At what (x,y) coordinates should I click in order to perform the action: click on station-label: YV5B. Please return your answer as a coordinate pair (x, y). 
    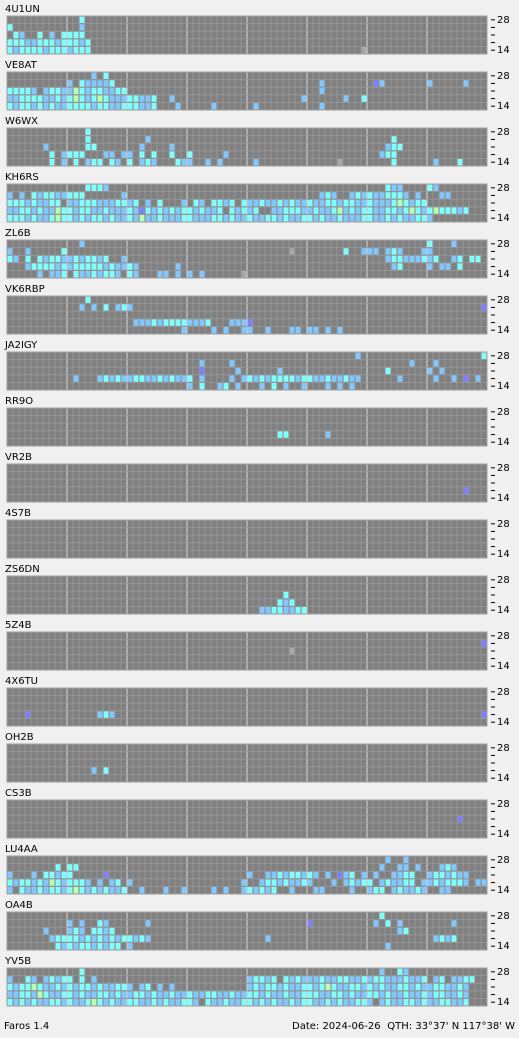
    Looking at the image, I should click on (17, 961).